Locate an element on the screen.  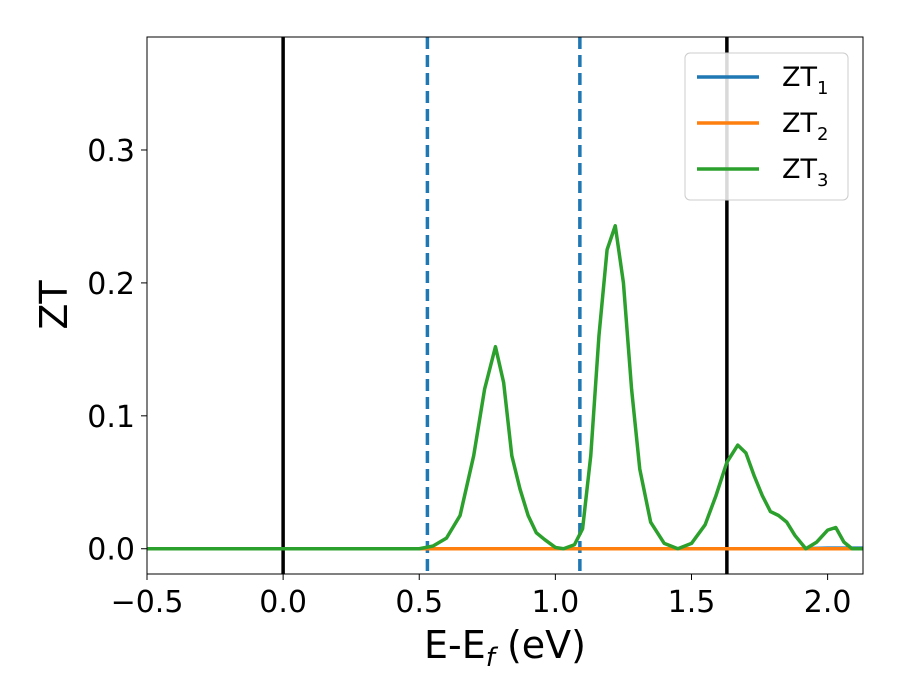
y-tick-label-1: 0.0 is located at coordinates (111, 550).